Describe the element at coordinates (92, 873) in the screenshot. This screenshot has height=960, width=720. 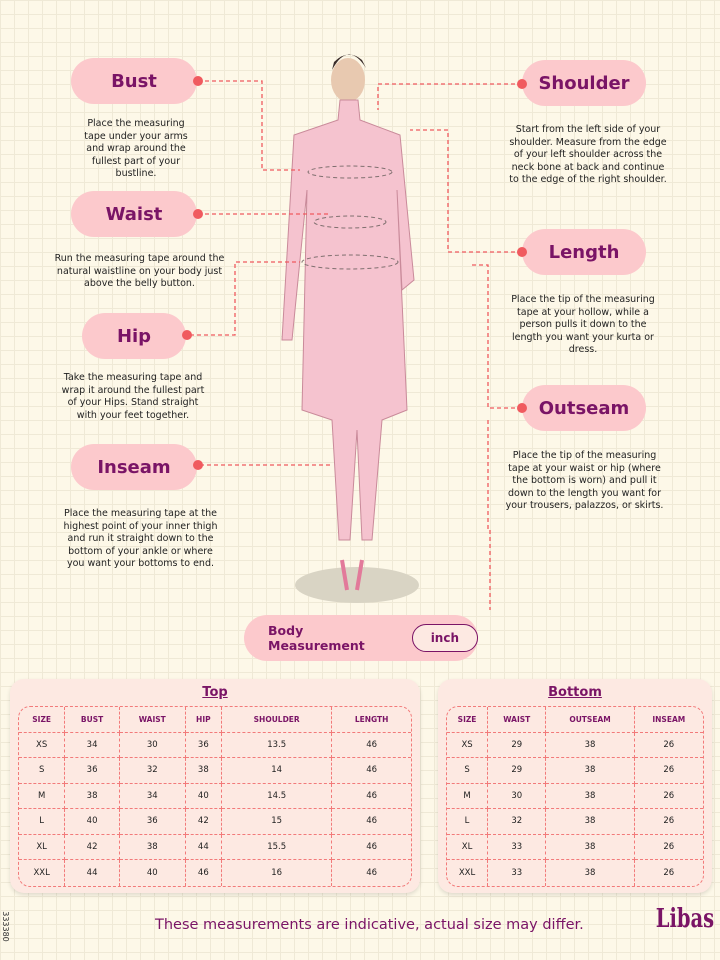
I see `table-cell: 44` at that location.